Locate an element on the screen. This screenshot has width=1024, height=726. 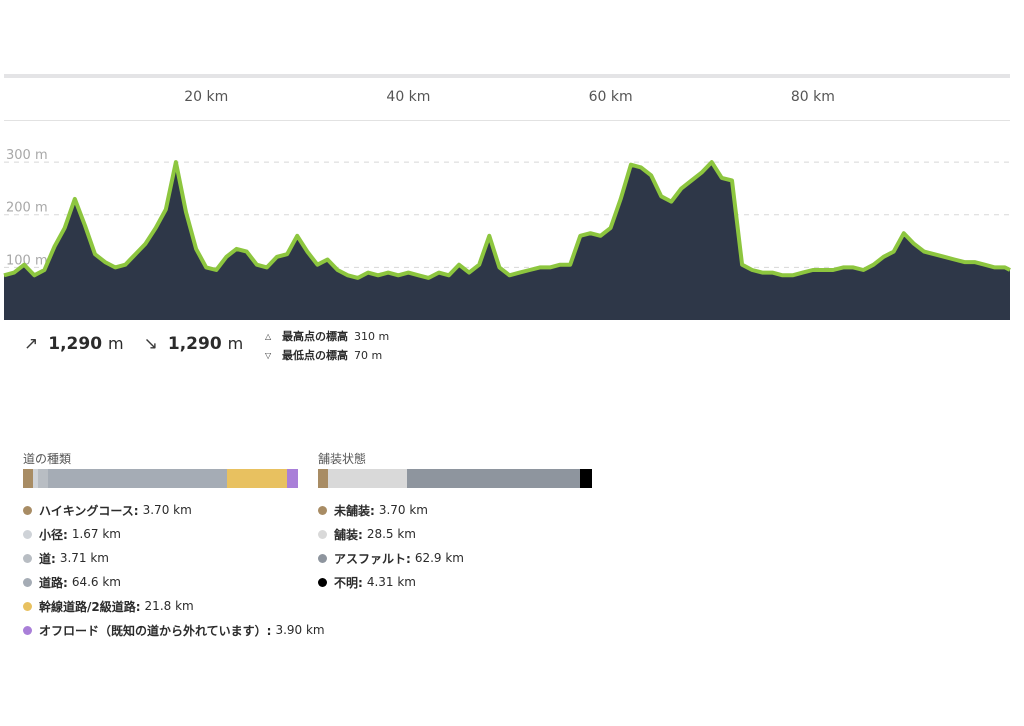
surfaces-title: 舗装状態 is located at coordinates (342, 459).